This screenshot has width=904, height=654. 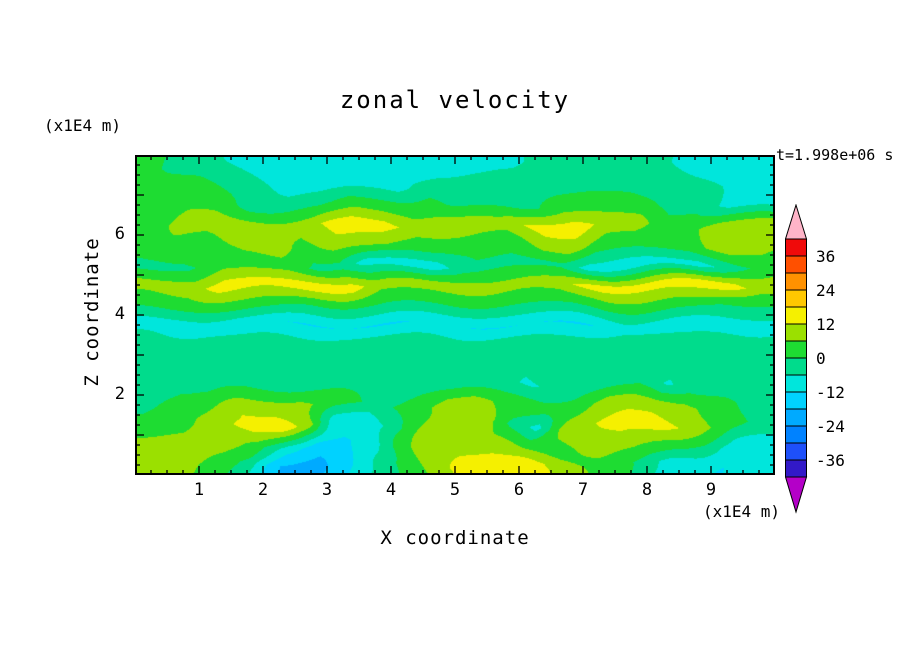 What do you see at coordinates (455, 538) in the screenshot?
I see `x-axis-title: X coordinate` at bounding box center [455, 538].